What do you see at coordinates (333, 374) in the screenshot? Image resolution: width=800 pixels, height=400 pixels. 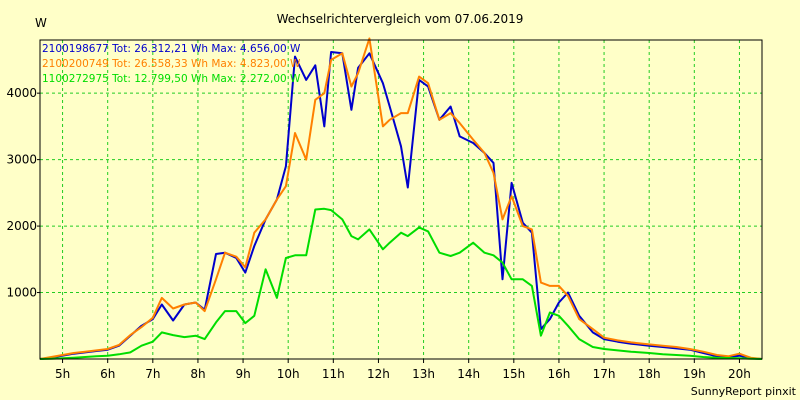 I see `x-tick-label: 11h` at bounding box center [333, 374].